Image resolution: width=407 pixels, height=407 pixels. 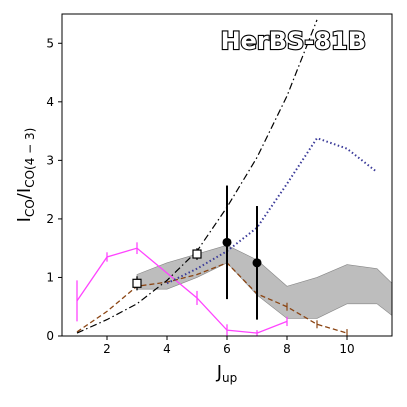 I want to click on y-tick-label: 5, so click(x=50, y=43).